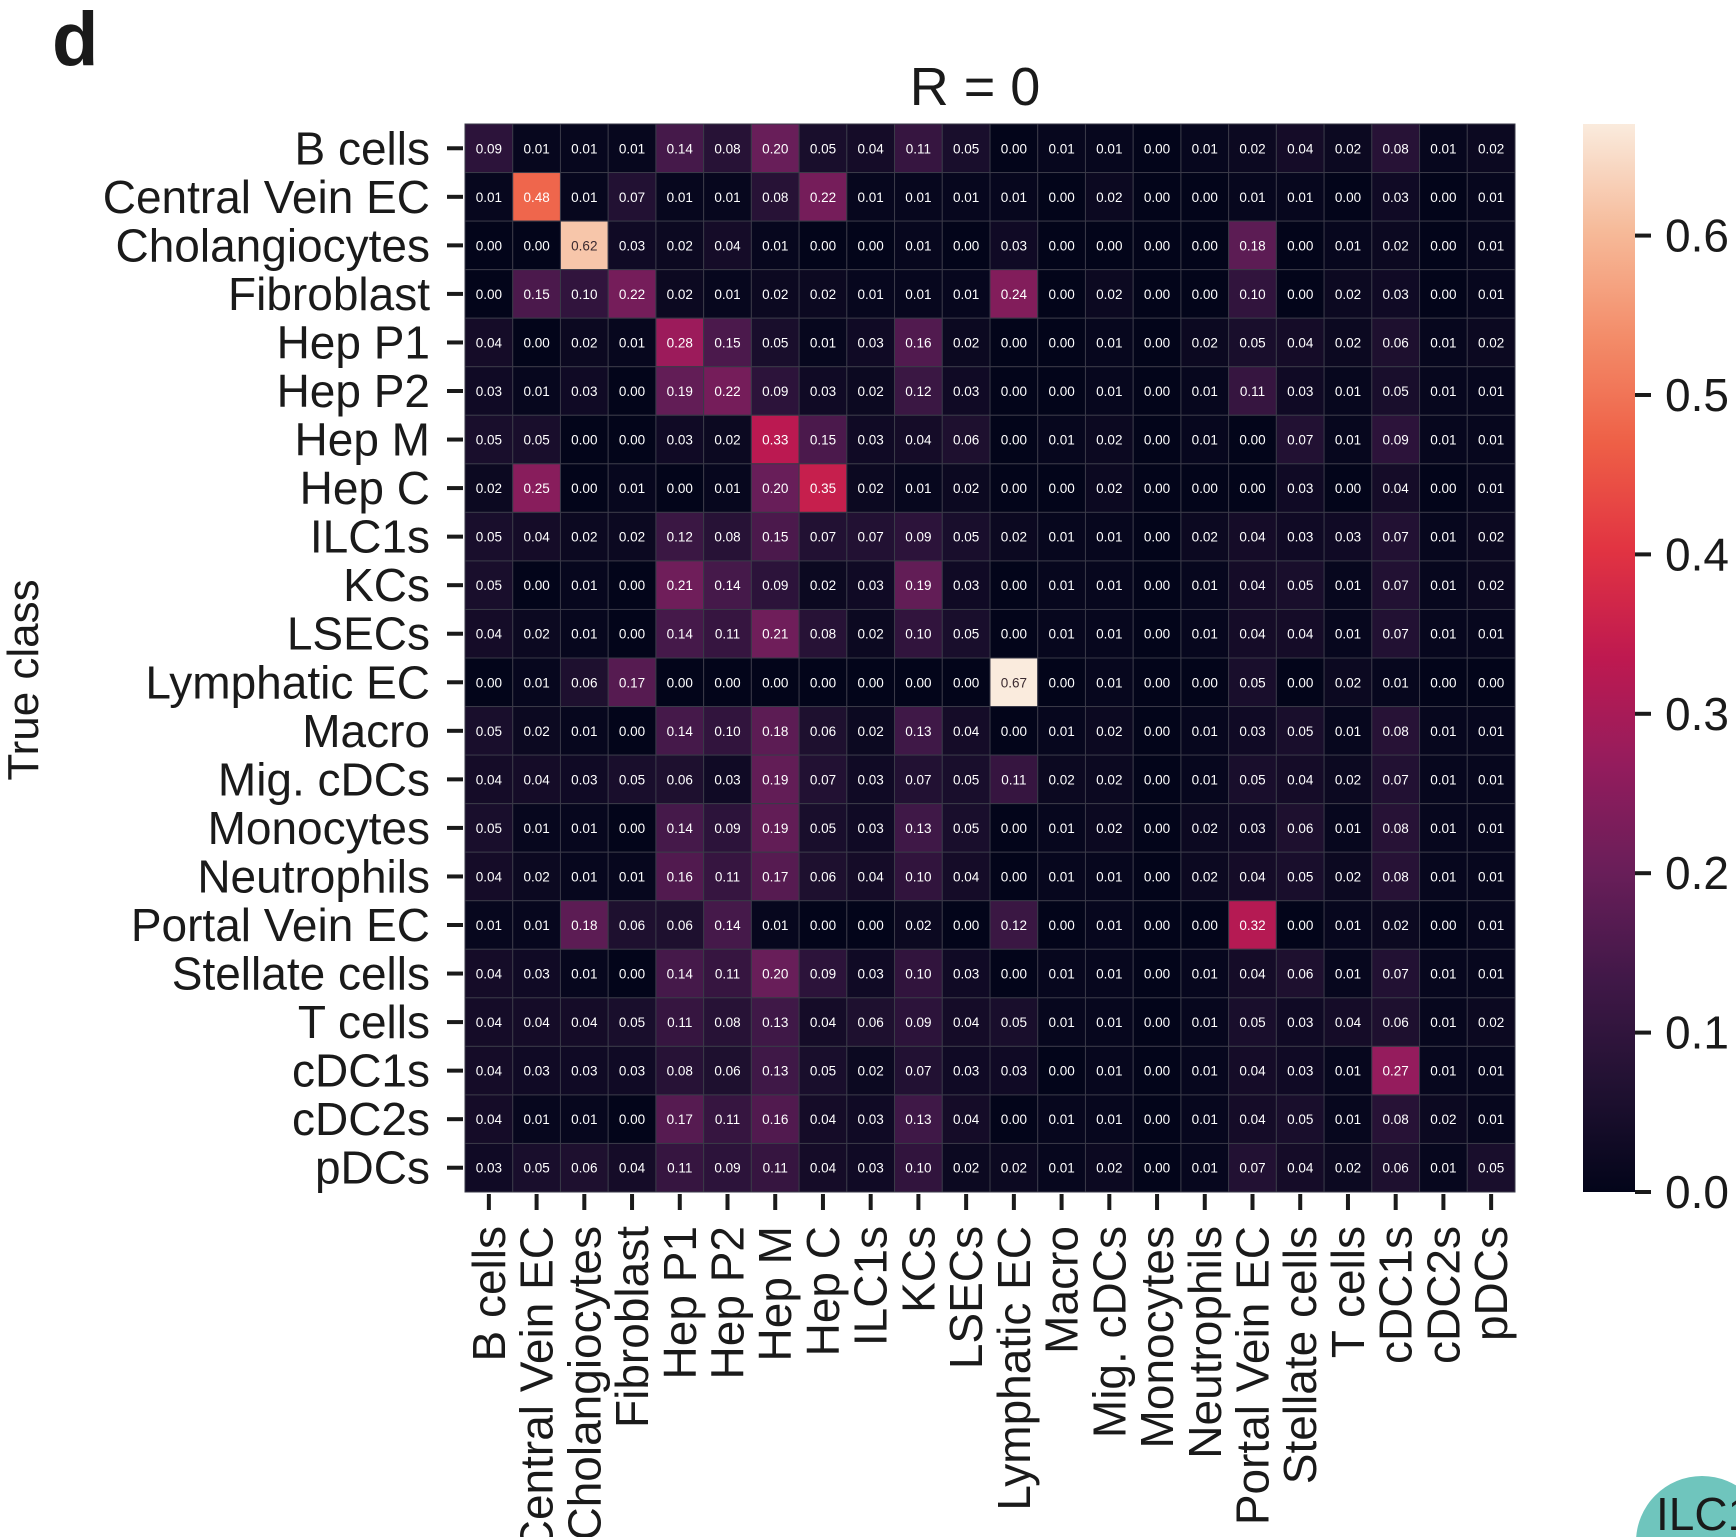 The height and width of the screenshot is (1537, 1736). Describe the element at coordinates (489, 148) in the screenshot. I see `cell-value-label: 0.09` at that location.